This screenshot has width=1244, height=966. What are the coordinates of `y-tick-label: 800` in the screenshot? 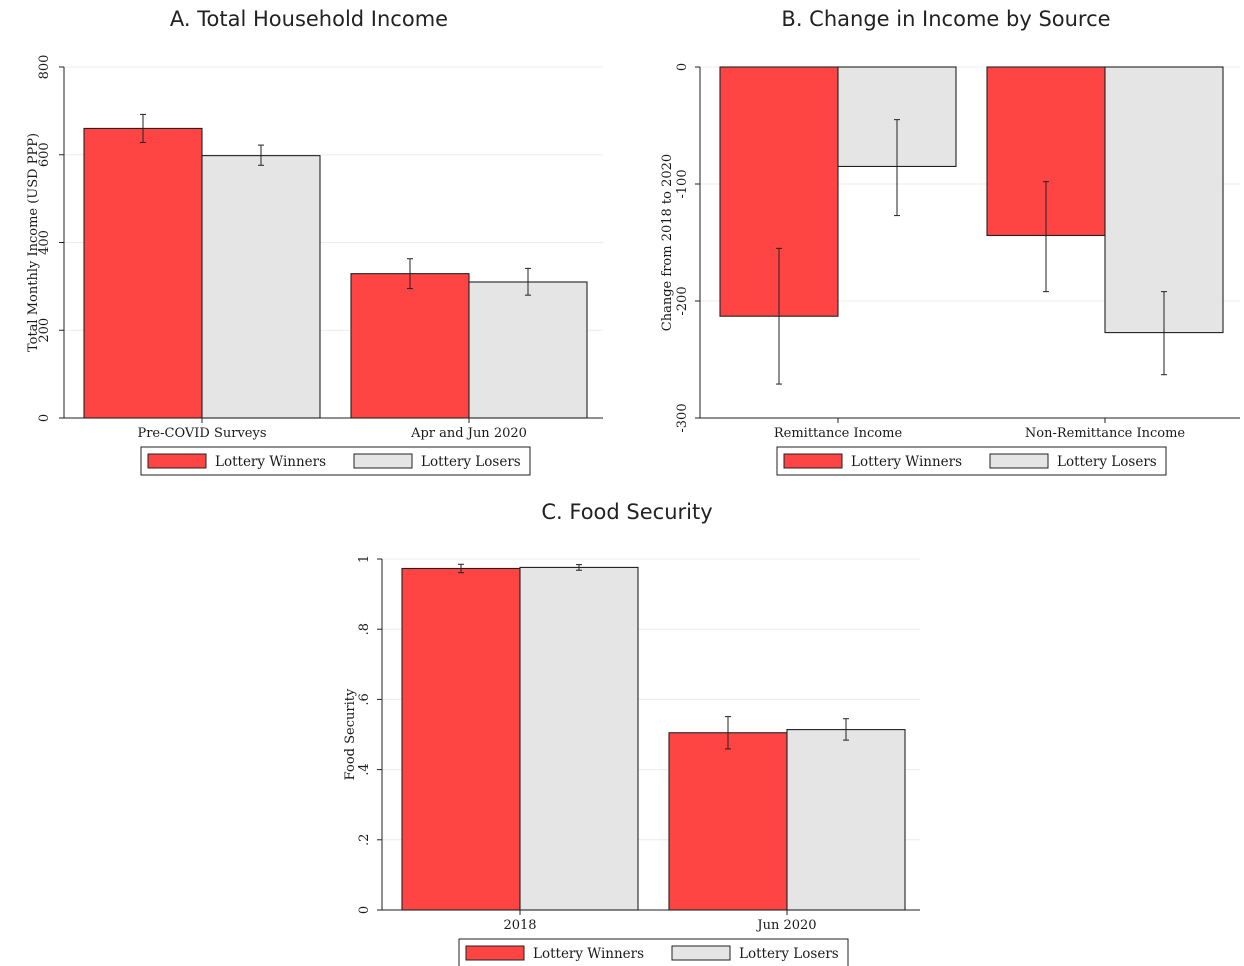 It's located at (44, 67).